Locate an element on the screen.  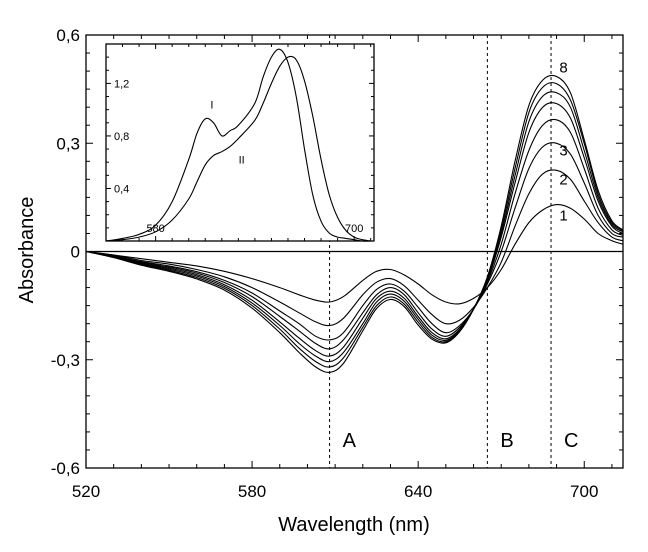
inset-x-tick-label: 700 is located at coordinates (354, 229).